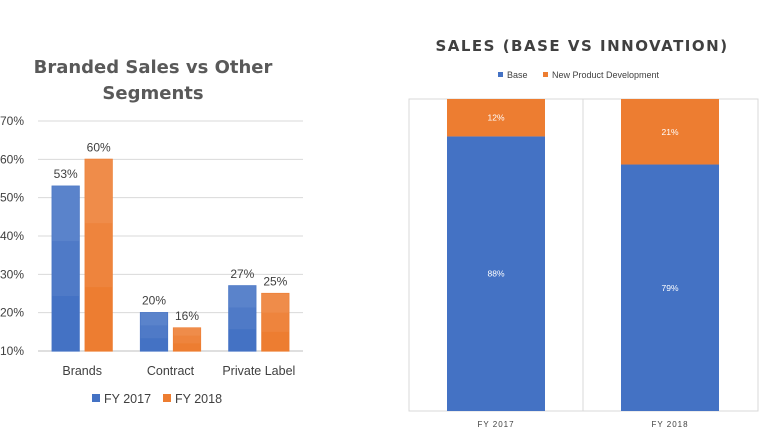 Image resolution: width=770 pixels, height=431 pixels. What do you see at coordinates (12, 198) in the screenshot?
I see `y-tick-label: 50%` at bounding box center [12, 198].